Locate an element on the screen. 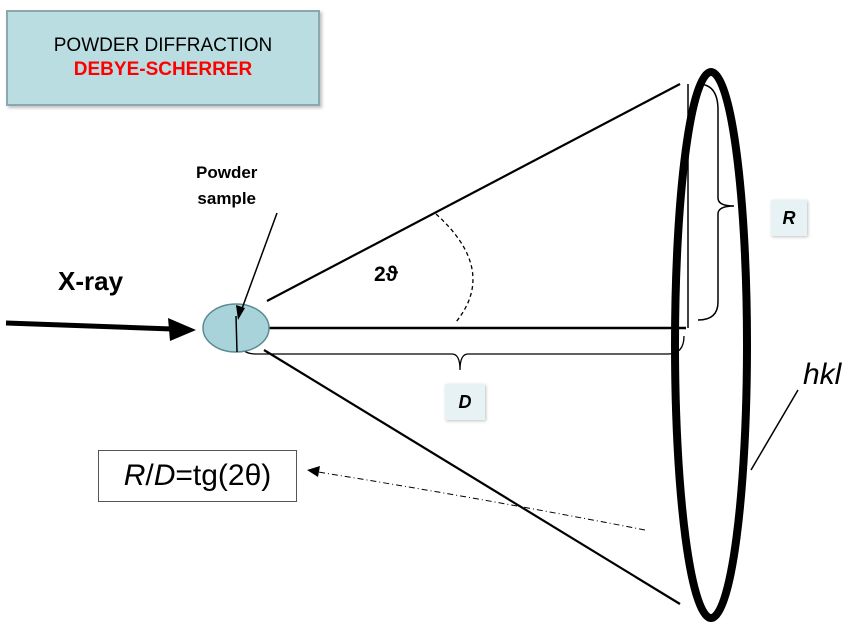  xray-arrowhead is located at coordinates (182, 329).